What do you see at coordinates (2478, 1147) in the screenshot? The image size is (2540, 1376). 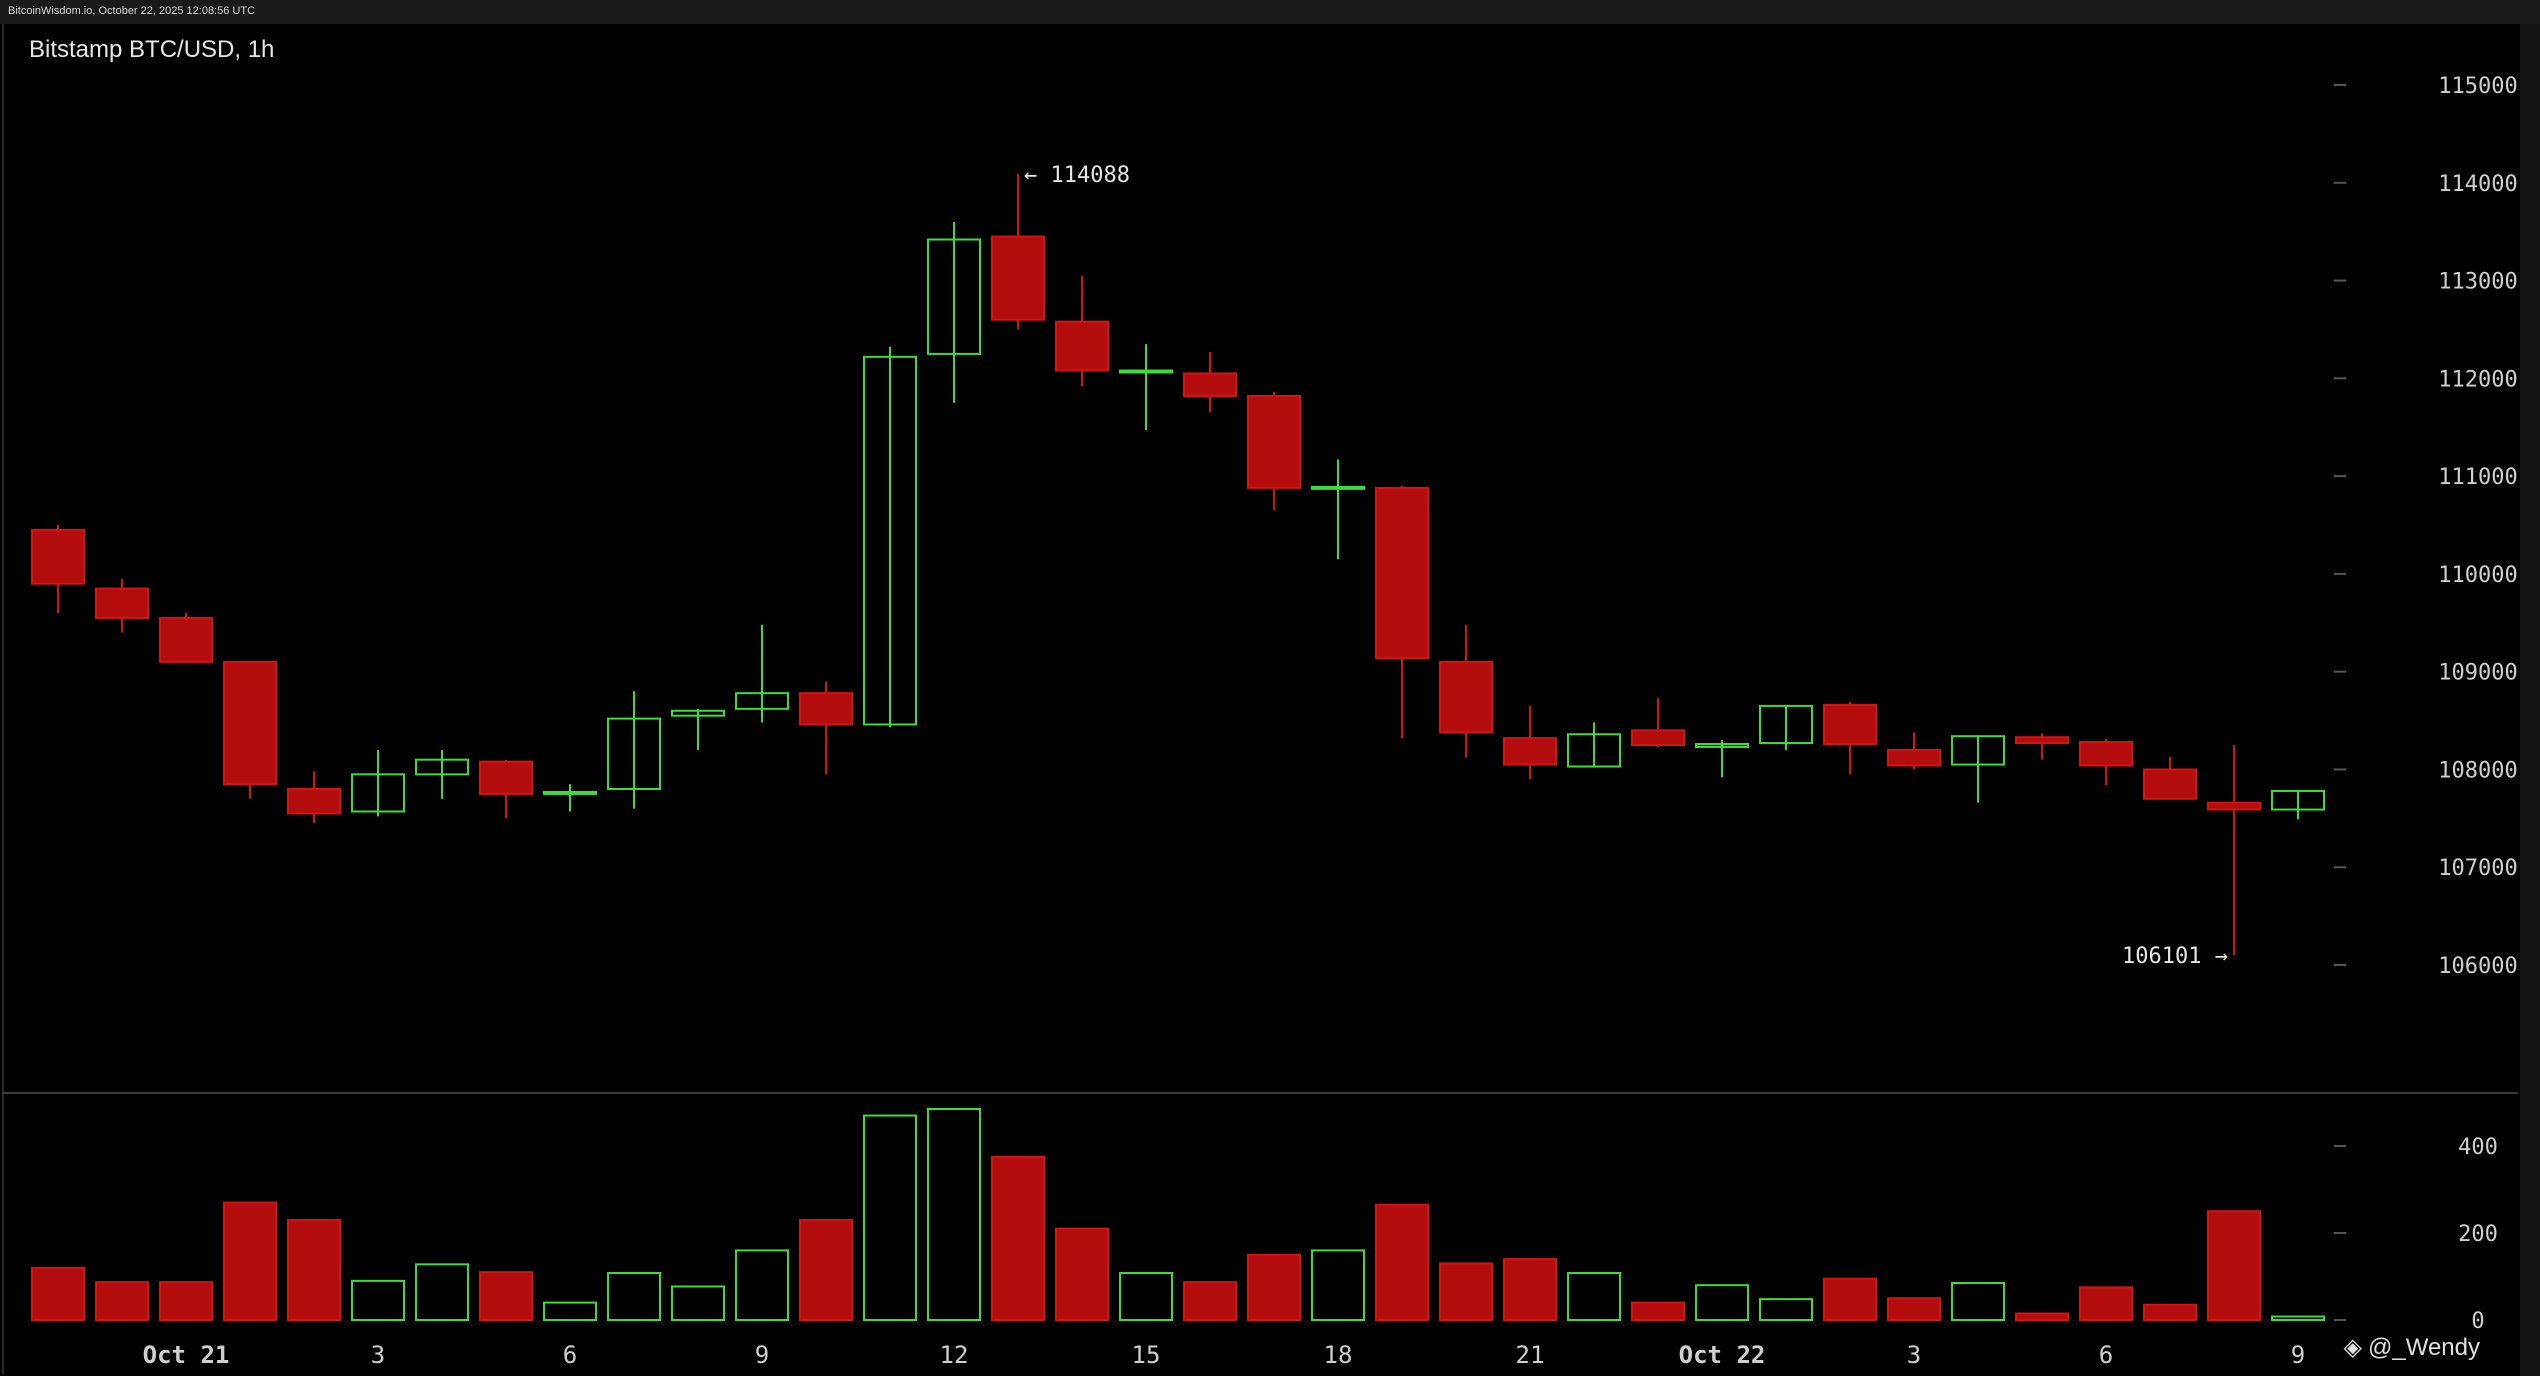 I see `volume-axis-label: 400` at bounding box center [2478, 1147].